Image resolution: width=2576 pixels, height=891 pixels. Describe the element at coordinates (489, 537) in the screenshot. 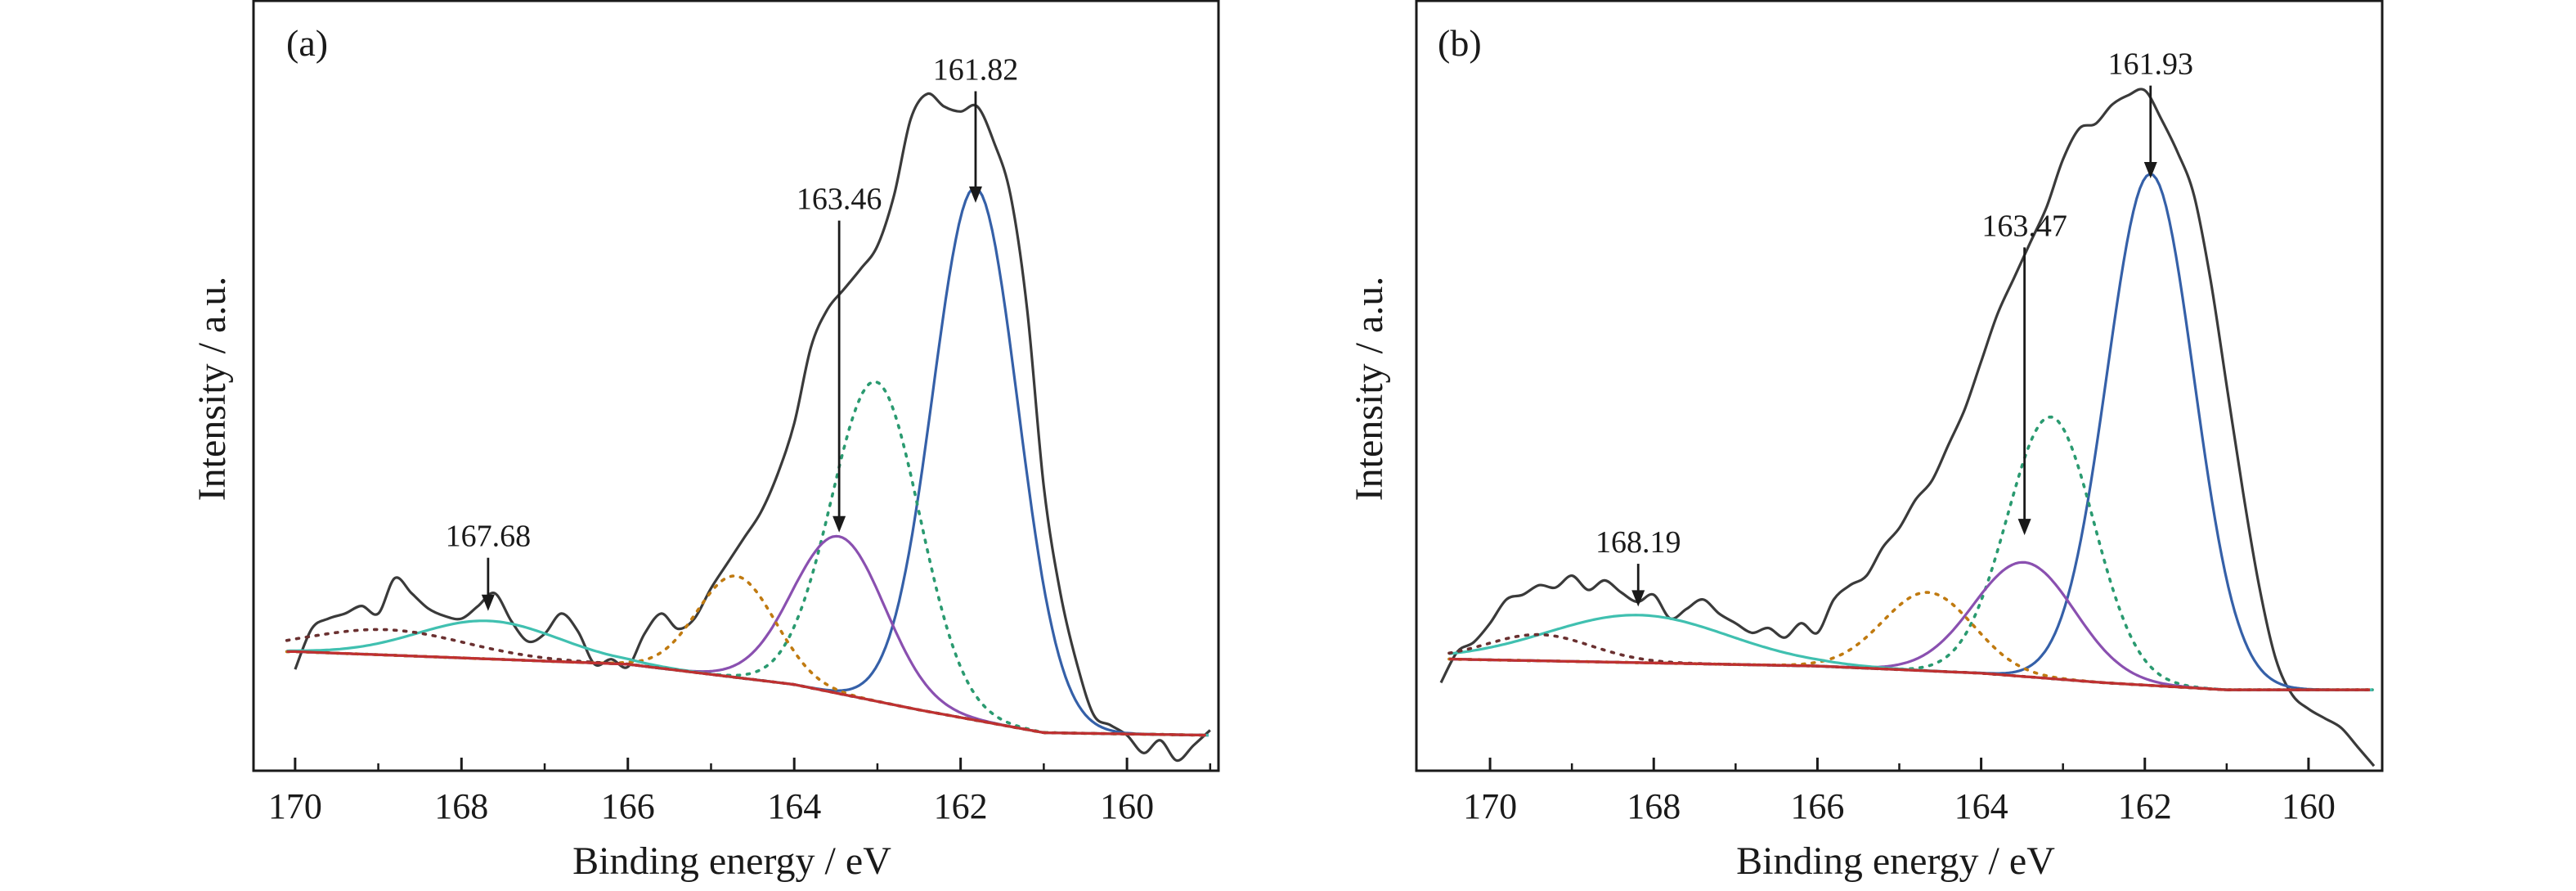

I see `annotation-label-a-167.68: 167.68` at that location.